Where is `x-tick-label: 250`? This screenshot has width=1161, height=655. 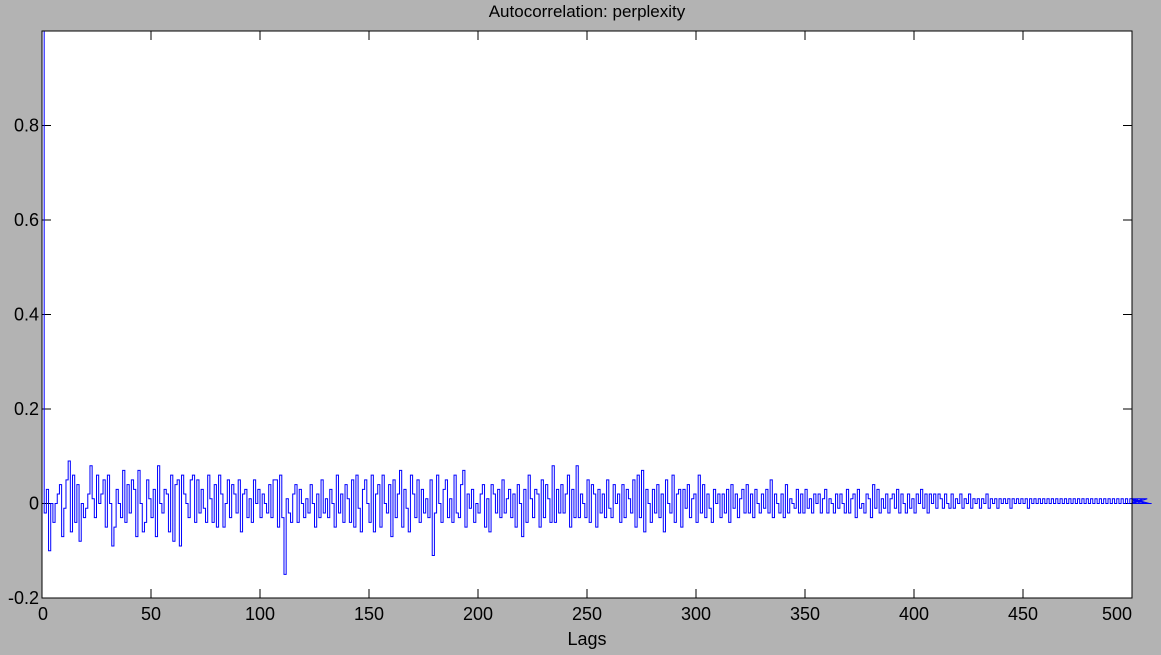
x-tick-label: 250 is located at coordinates (587, 614).